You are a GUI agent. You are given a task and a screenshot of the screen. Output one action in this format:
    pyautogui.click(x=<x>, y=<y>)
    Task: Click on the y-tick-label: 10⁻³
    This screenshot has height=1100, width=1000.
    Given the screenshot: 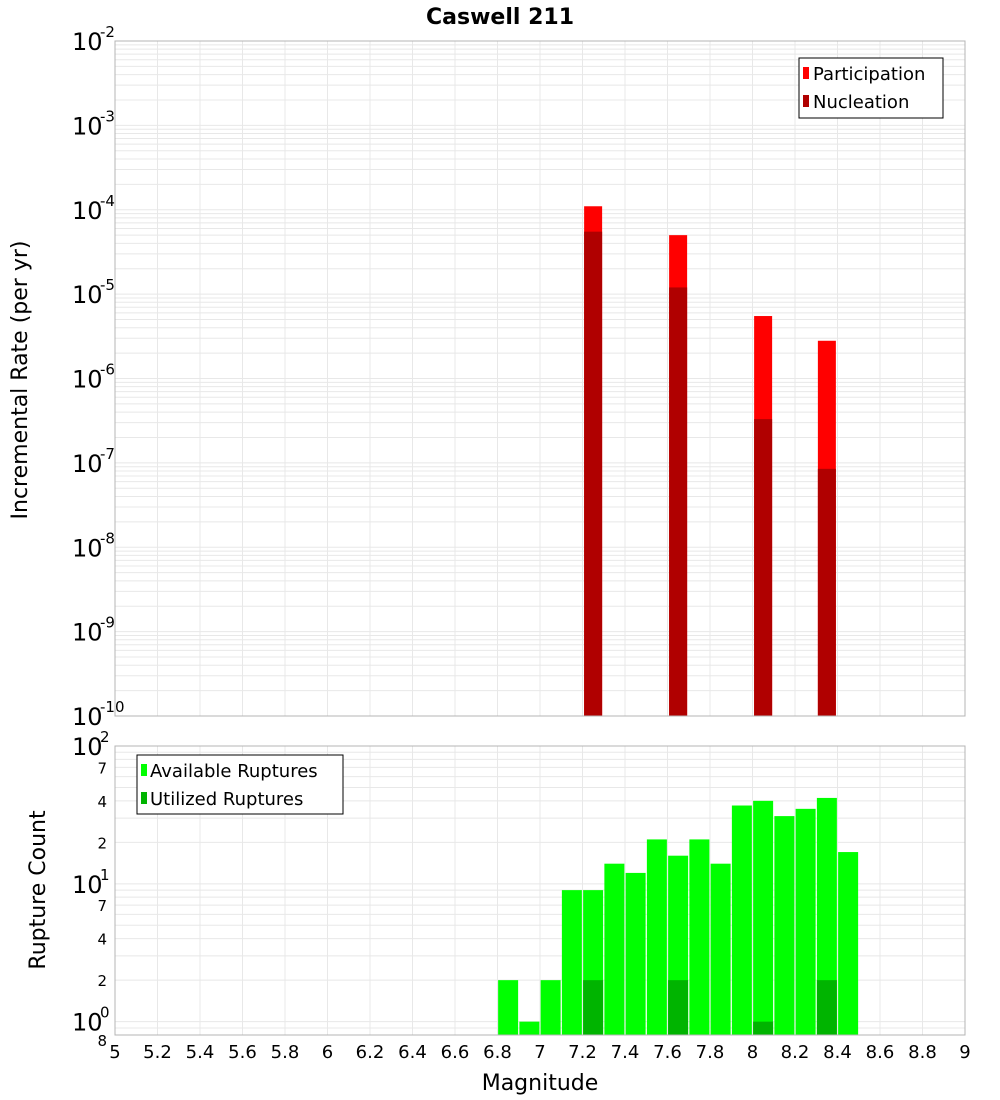 What is the action you would take?
    pyautogui.click(x=93, y=123)
    